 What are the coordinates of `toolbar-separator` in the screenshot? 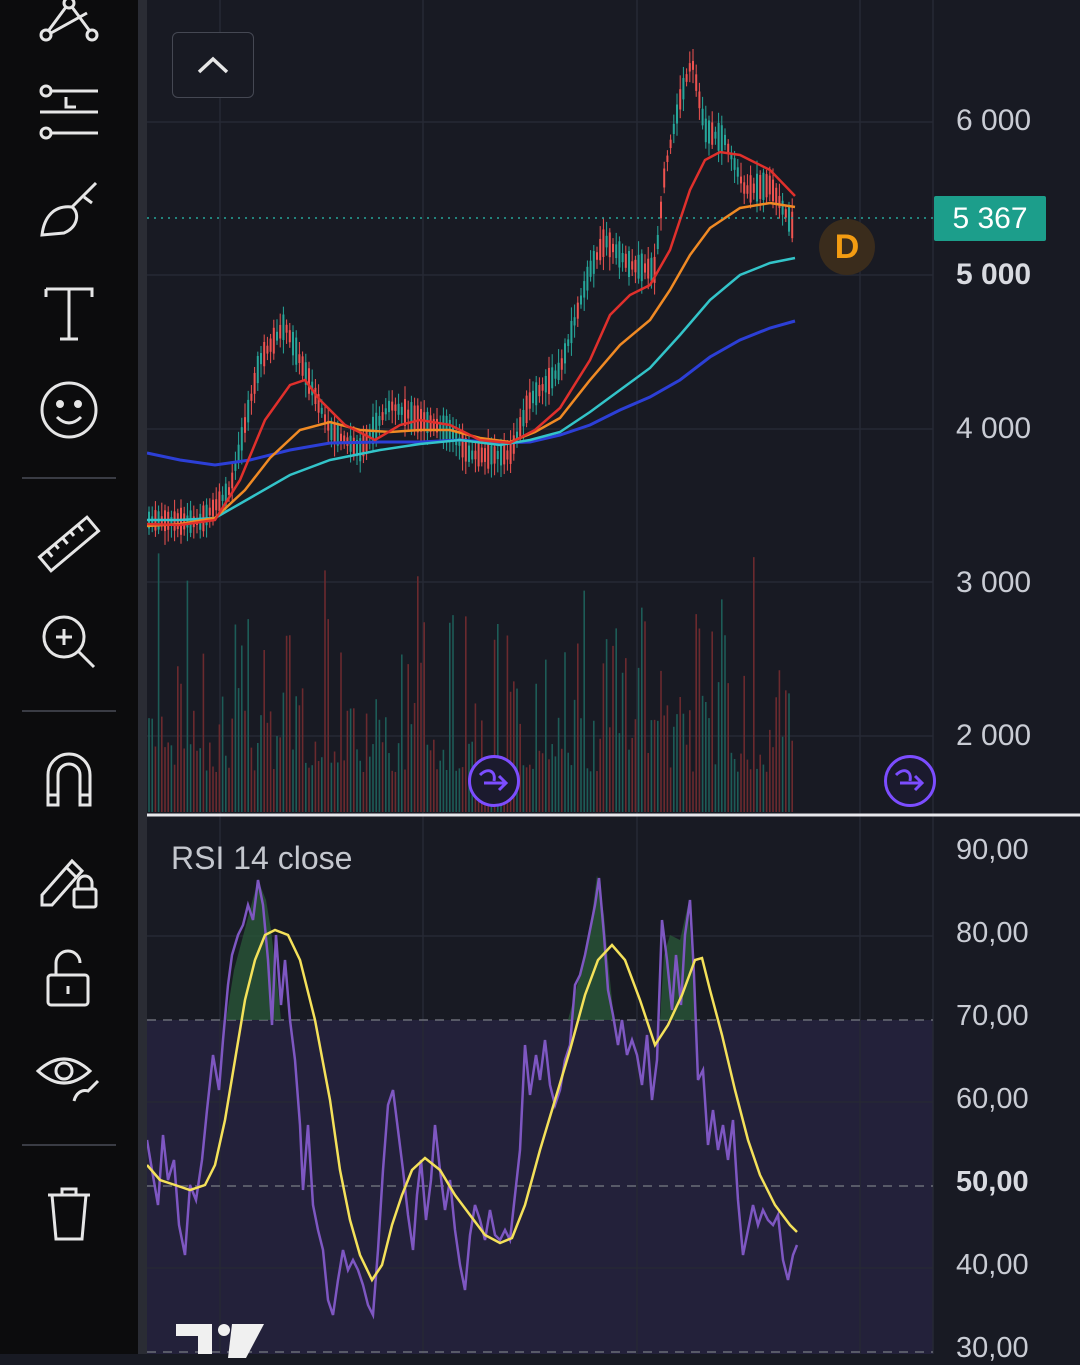 It's located at (69, 478).